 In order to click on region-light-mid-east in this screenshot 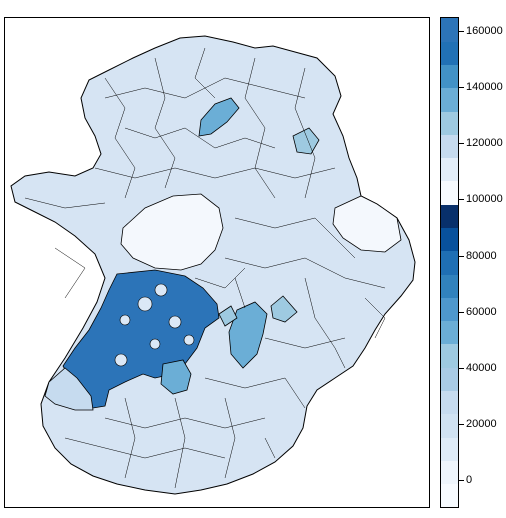, I will do `click(284, 309)`.